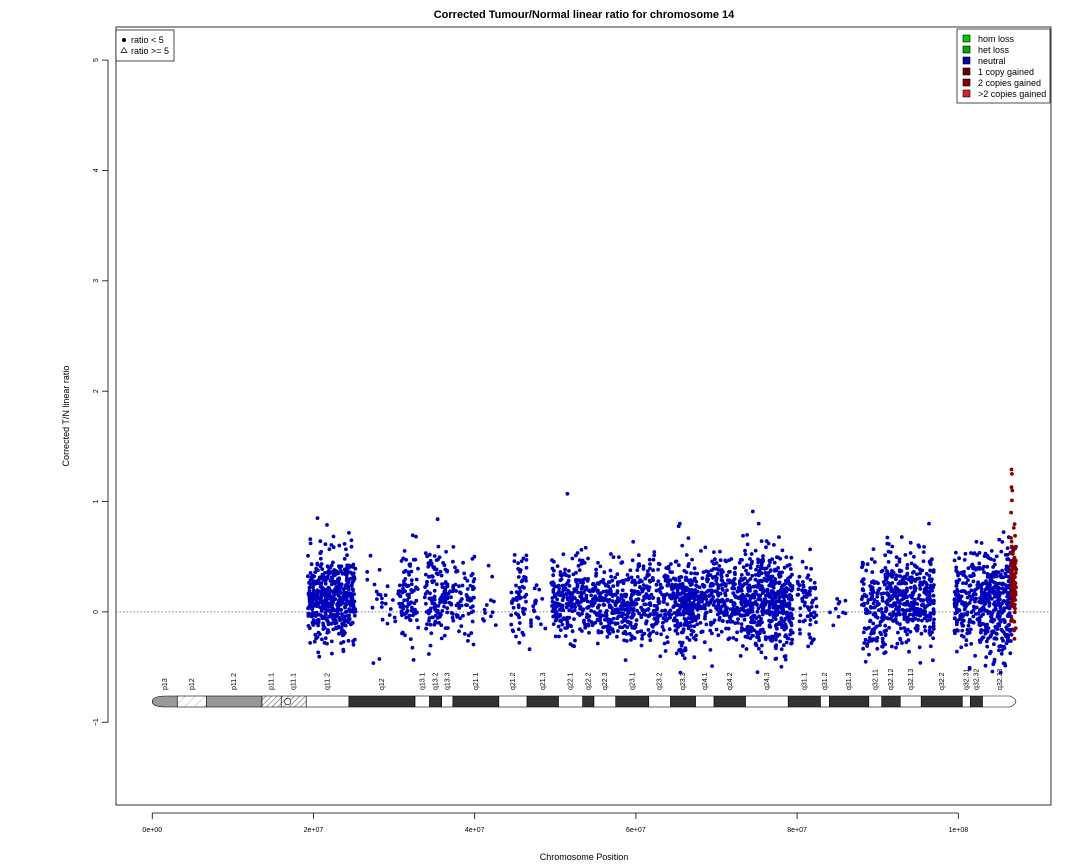 This screenshot has height=864, width=1080. Describe the element at coordinates (475, 830) in the screenshot. I see `x-tick-label: 4e+07` at that location.